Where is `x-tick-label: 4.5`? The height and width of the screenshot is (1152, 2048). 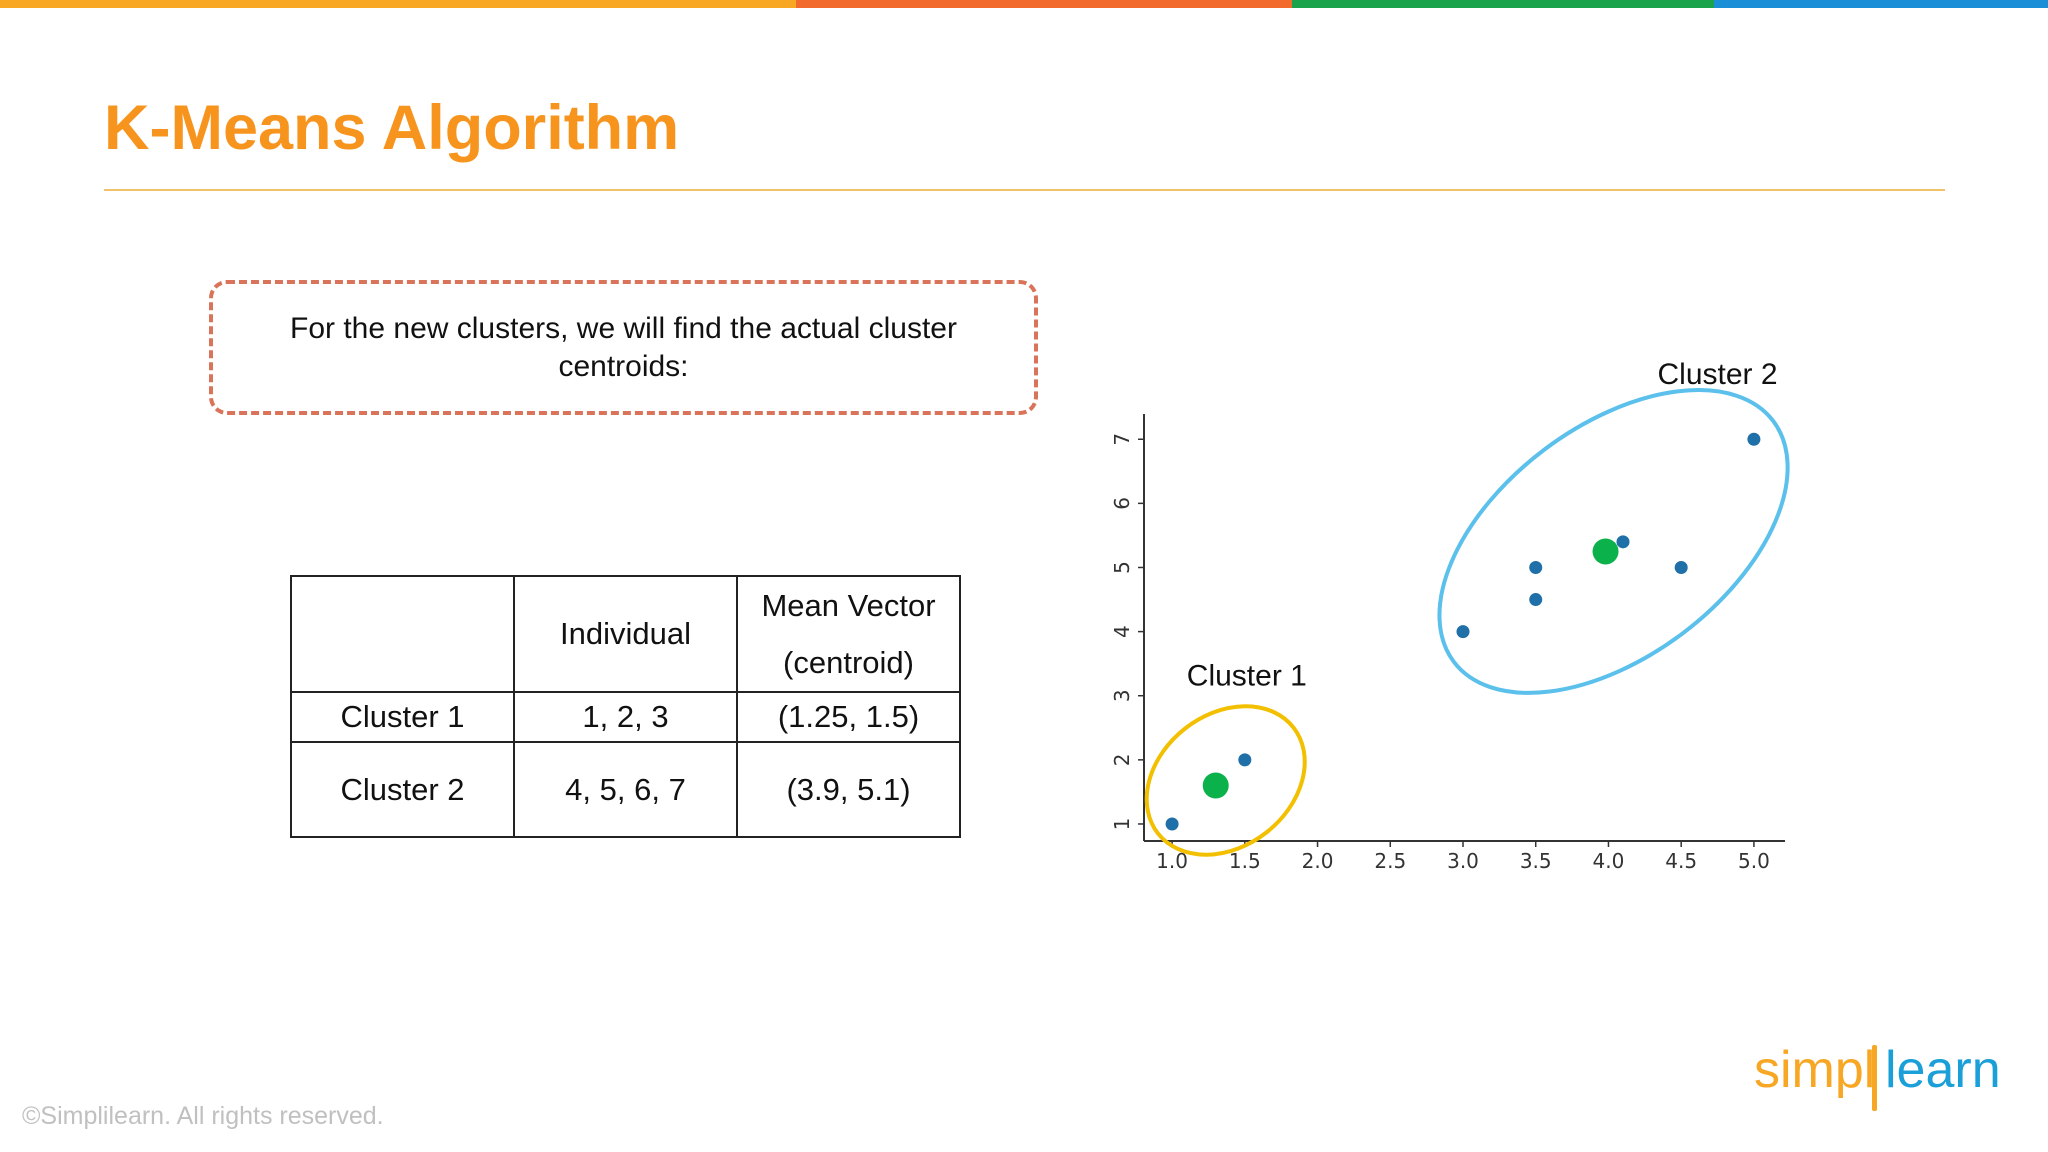
x-tick-label: 4.5 is located at coordinates (1681, 861).